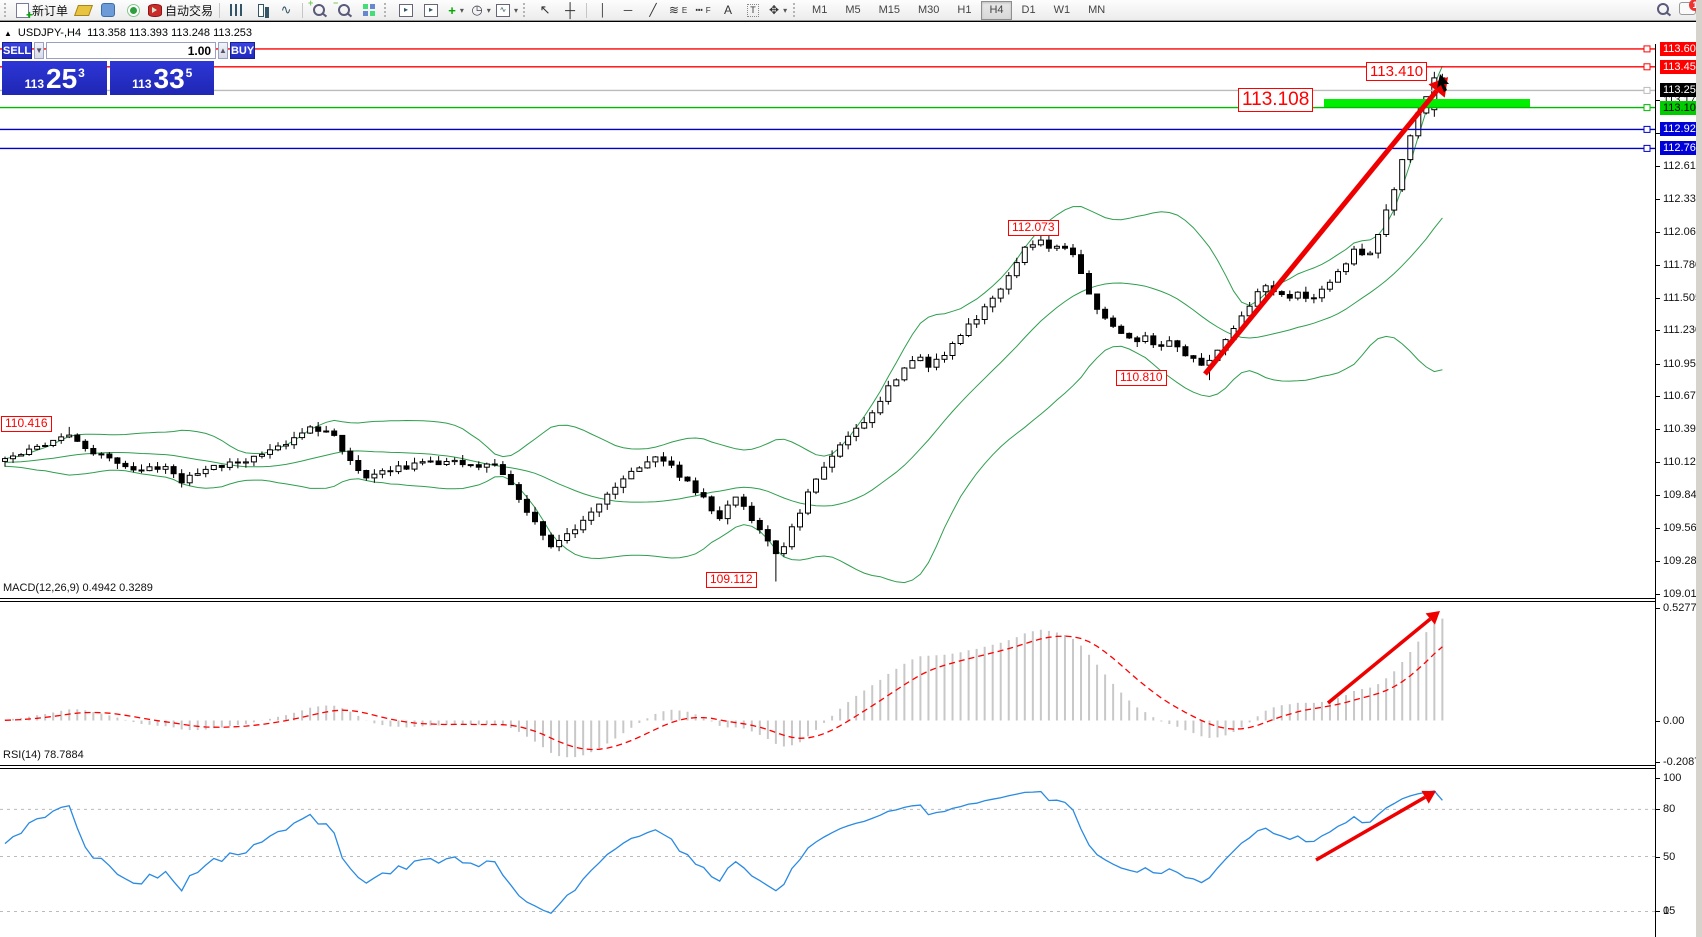  I want to click on price-annotation-113.108: 113.108, so click(1276, 100).